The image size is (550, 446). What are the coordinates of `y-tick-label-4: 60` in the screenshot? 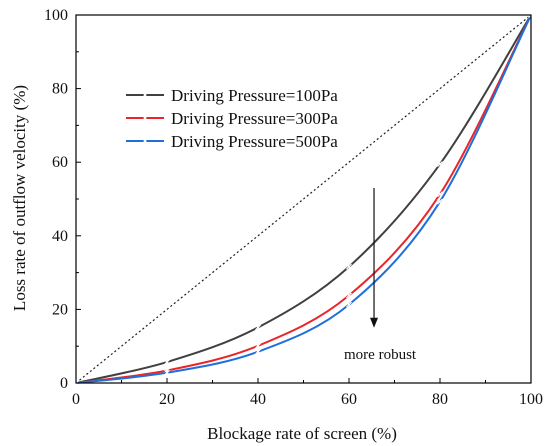 It's located at (60, 162).